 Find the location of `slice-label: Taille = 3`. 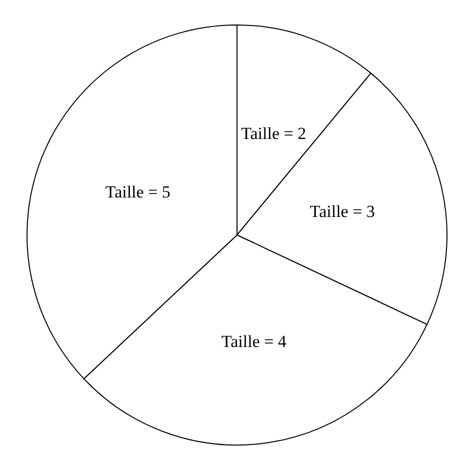

slice-label: Taille = 3 is located at coordinates (342, 211).